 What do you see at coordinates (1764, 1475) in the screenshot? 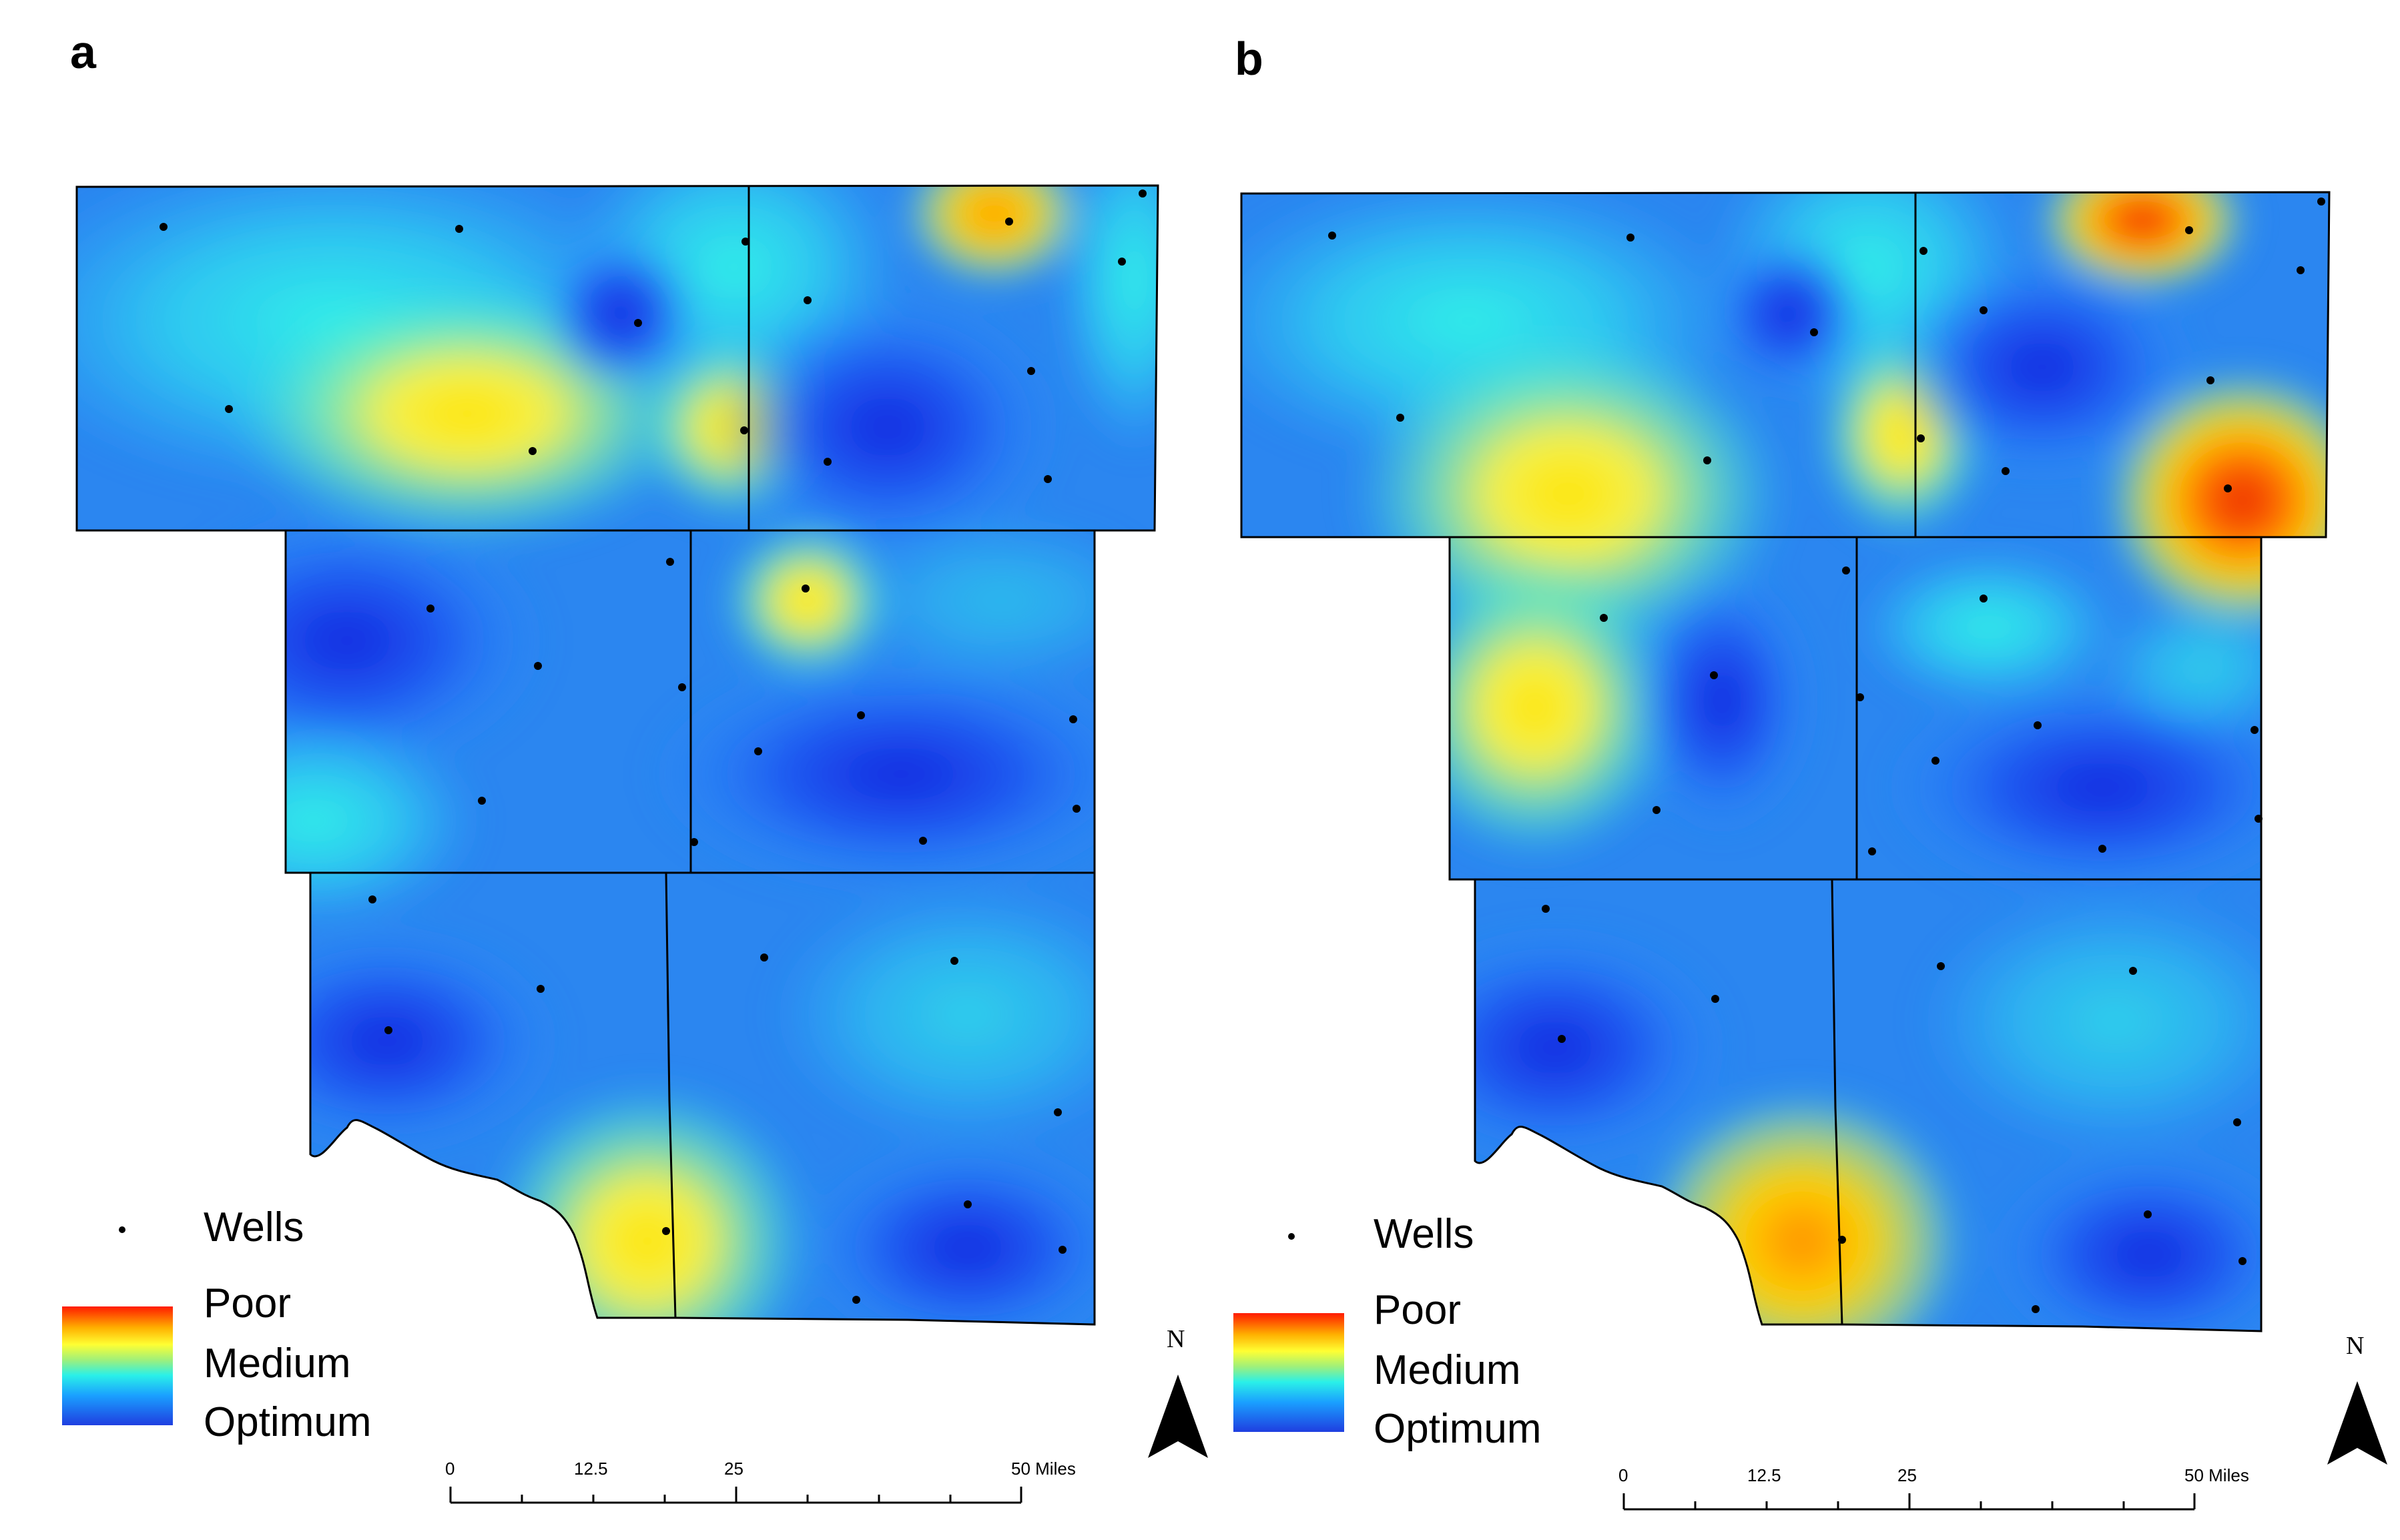
I see `scale-b-12-5: 12.5` at bounding box center [1764, 1475].